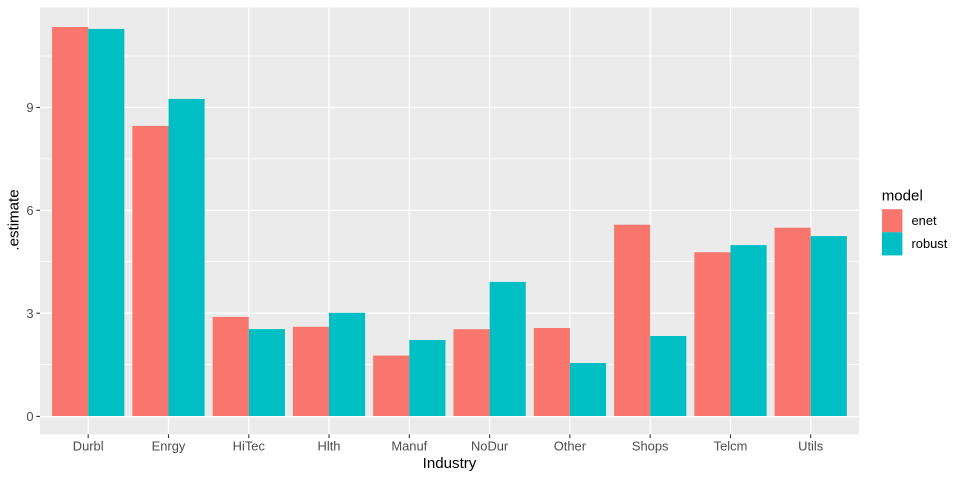 The height and width of the screenshot is (480, 960). I want to click on svg-text: 3, so click(29, 313).